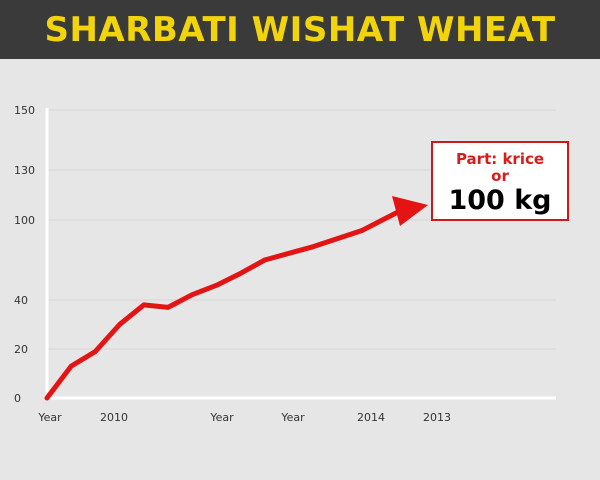 The image size is (600, 480). What do you see at coordinates (500, 200) in the screenshot?
I see `callout-value: 100 kg` at bounding box center [500, 200].